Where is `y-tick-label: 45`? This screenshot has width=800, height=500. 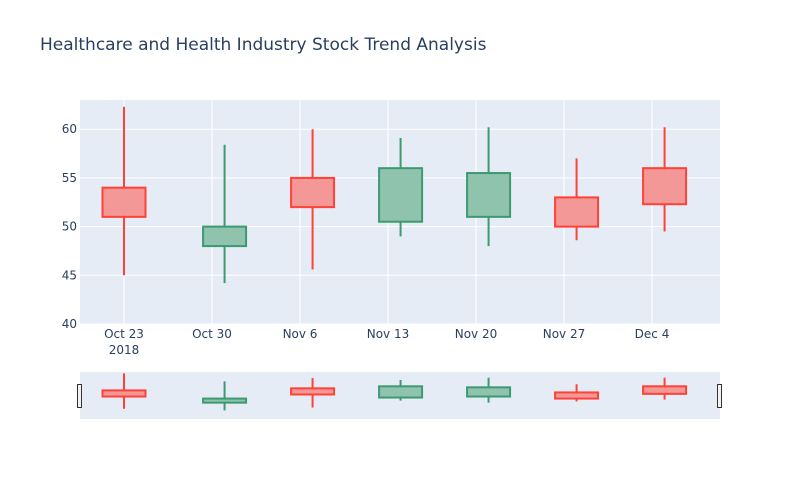
y-tick-label: 45 is located at coordinates (69, 275).